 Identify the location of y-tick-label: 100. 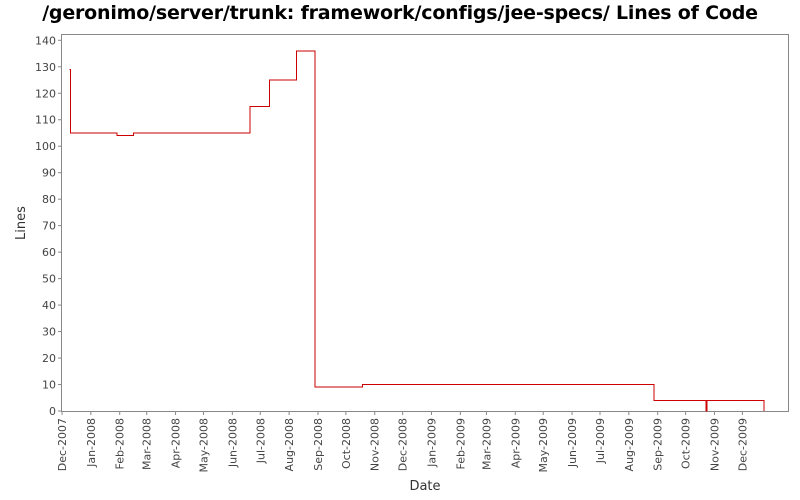
(45, 146).